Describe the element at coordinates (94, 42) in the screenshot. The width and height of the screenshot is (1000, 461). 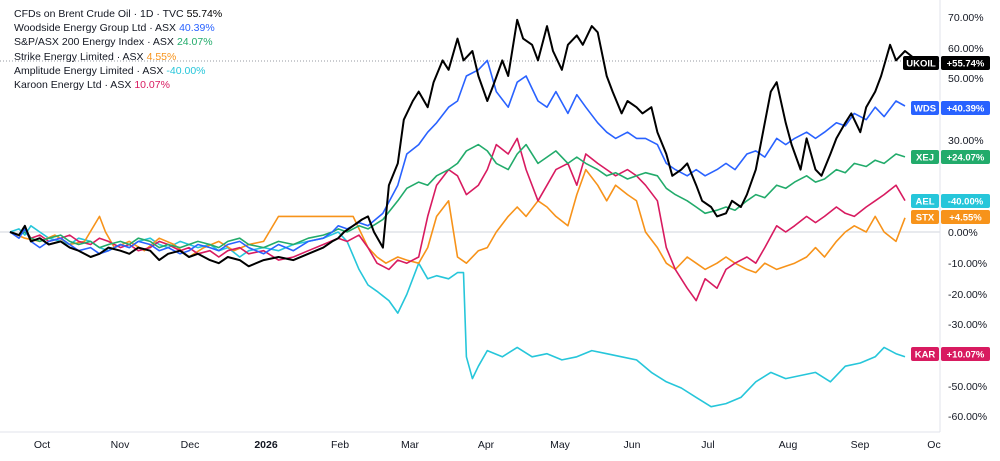
I see `legend-name: S&P/ASX 200 Energy Index · ASX` at that location.